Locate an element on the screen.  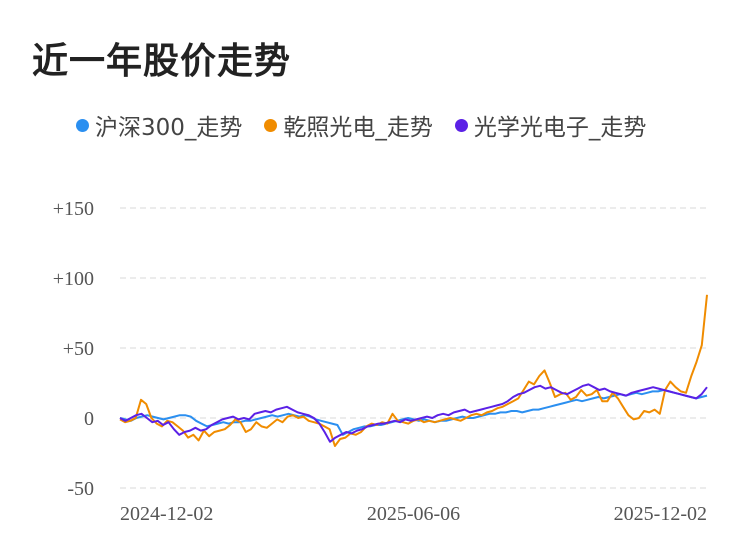
chart-legend: 沪深300_走势 乾照光电_走势 光学光电子_走势 is located at coordinates (372, 125).